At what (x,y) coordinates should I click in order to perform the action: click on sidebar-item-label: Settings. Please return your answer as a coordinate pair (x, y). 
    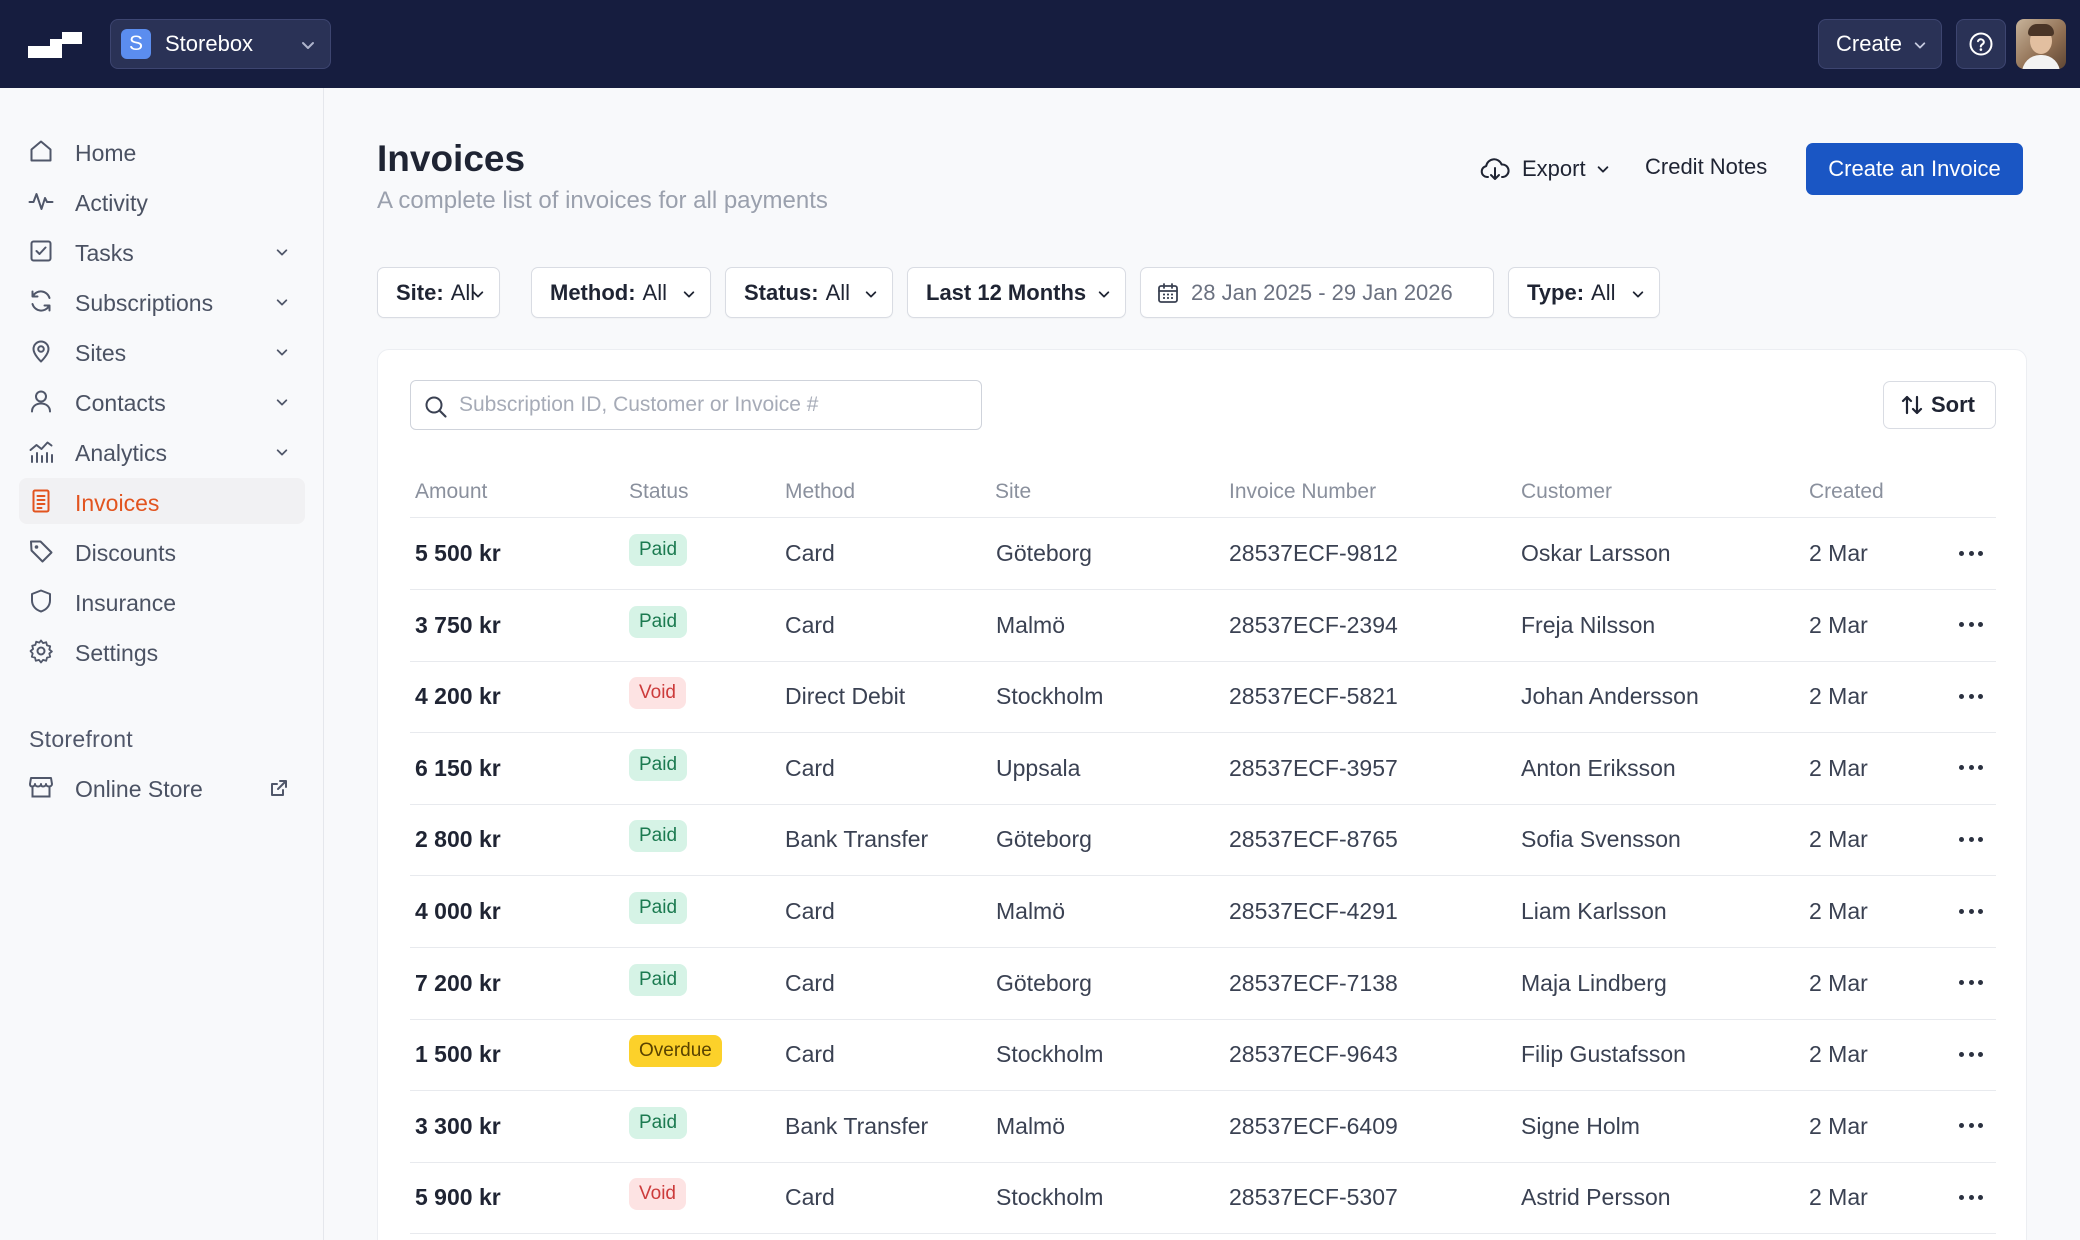
    Looking at the image, I should click on (117, 653).